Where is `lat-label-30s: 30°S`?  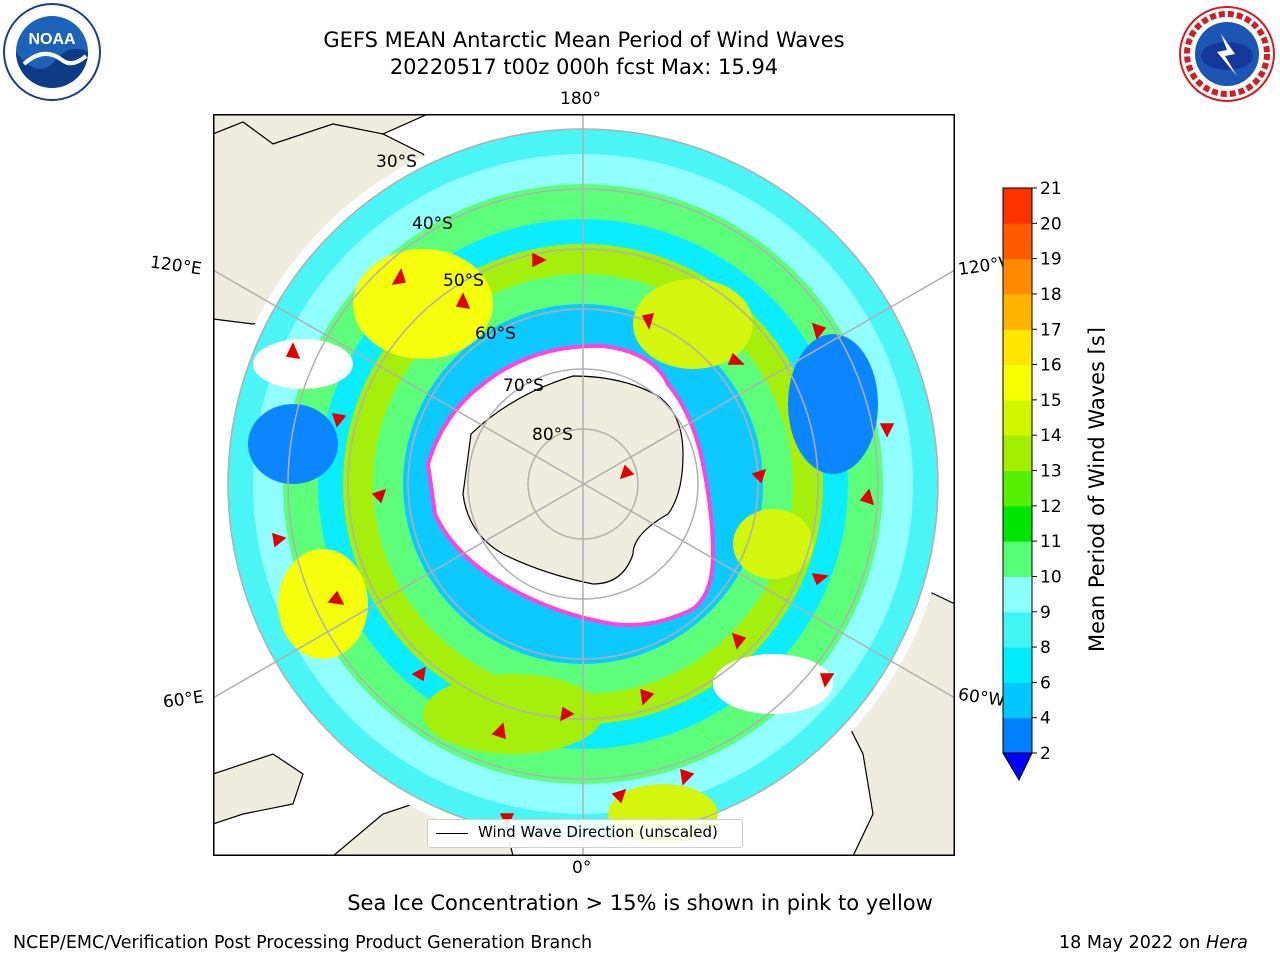
lat-label-30s: 30°S is located at coordinates (396, 162).